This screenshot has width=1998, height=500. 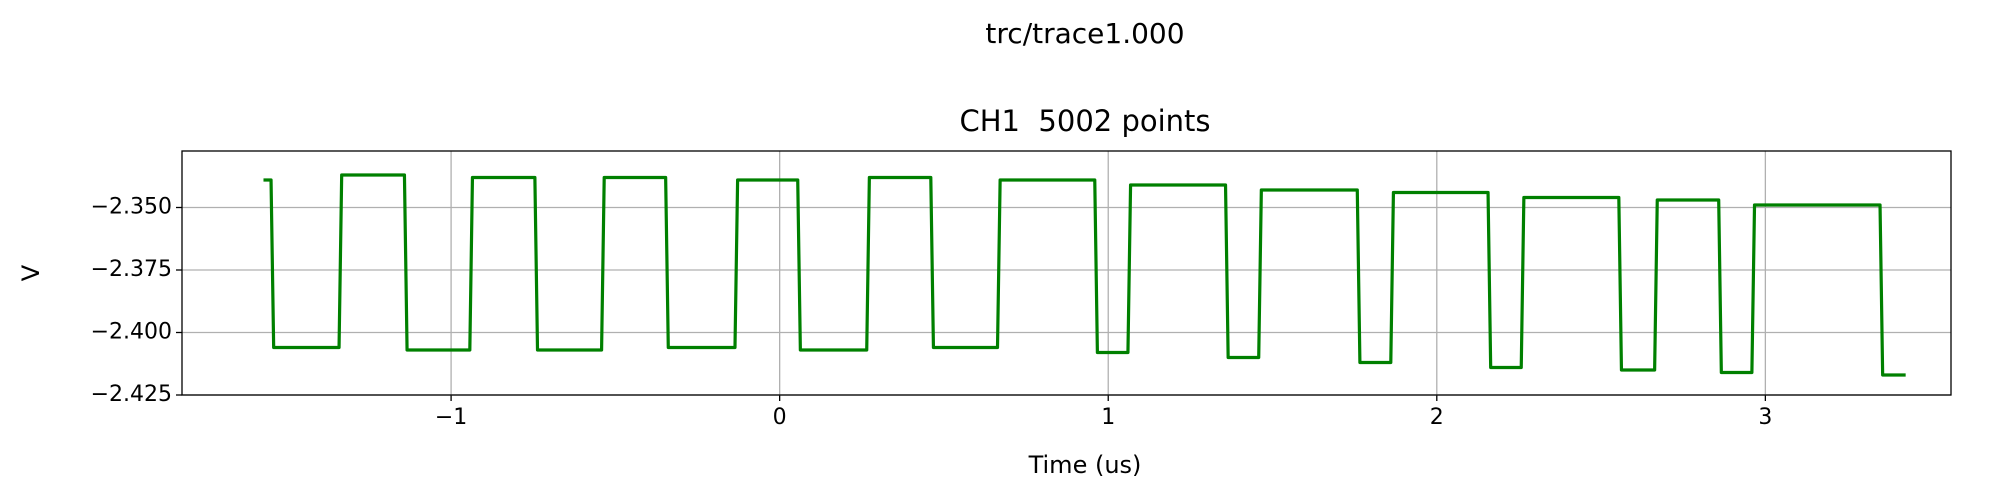 I want to click on x-axis-label: Time (us), so click(x=1085, y=465).